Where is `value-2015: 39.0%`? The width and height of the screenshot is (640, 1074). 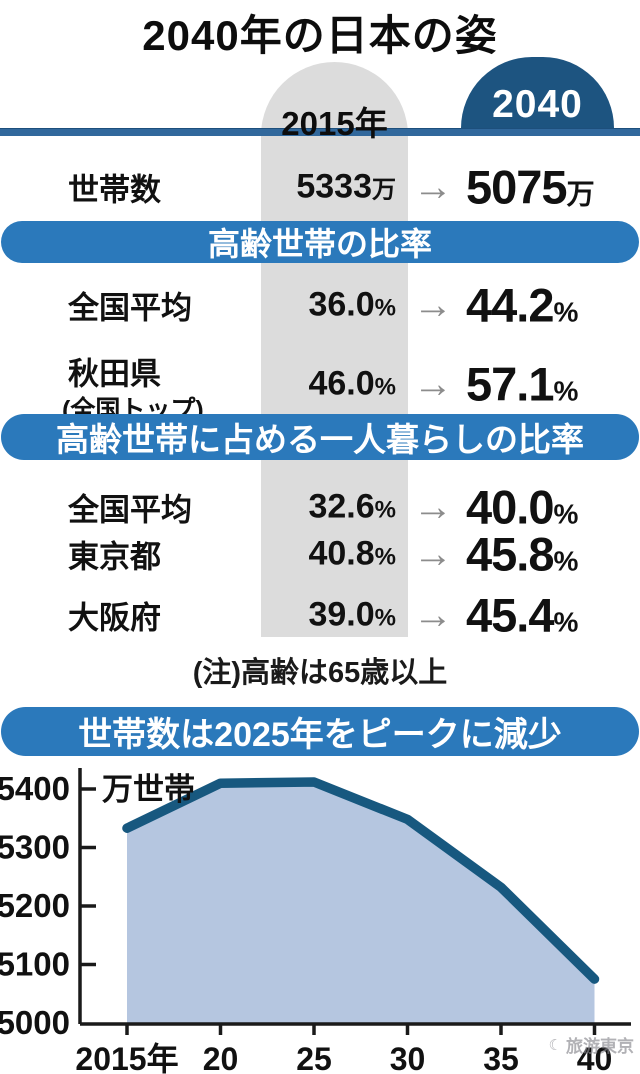
value-2015: 39.0% is located at coordinates (352, 614).